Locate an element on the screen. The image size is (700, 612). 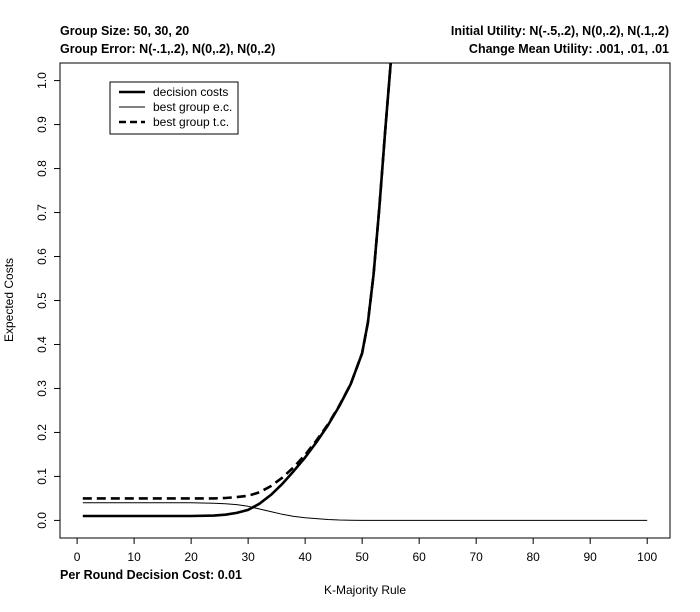
y-tick-label-10: 1.0 is located at coordinates (42, 80).